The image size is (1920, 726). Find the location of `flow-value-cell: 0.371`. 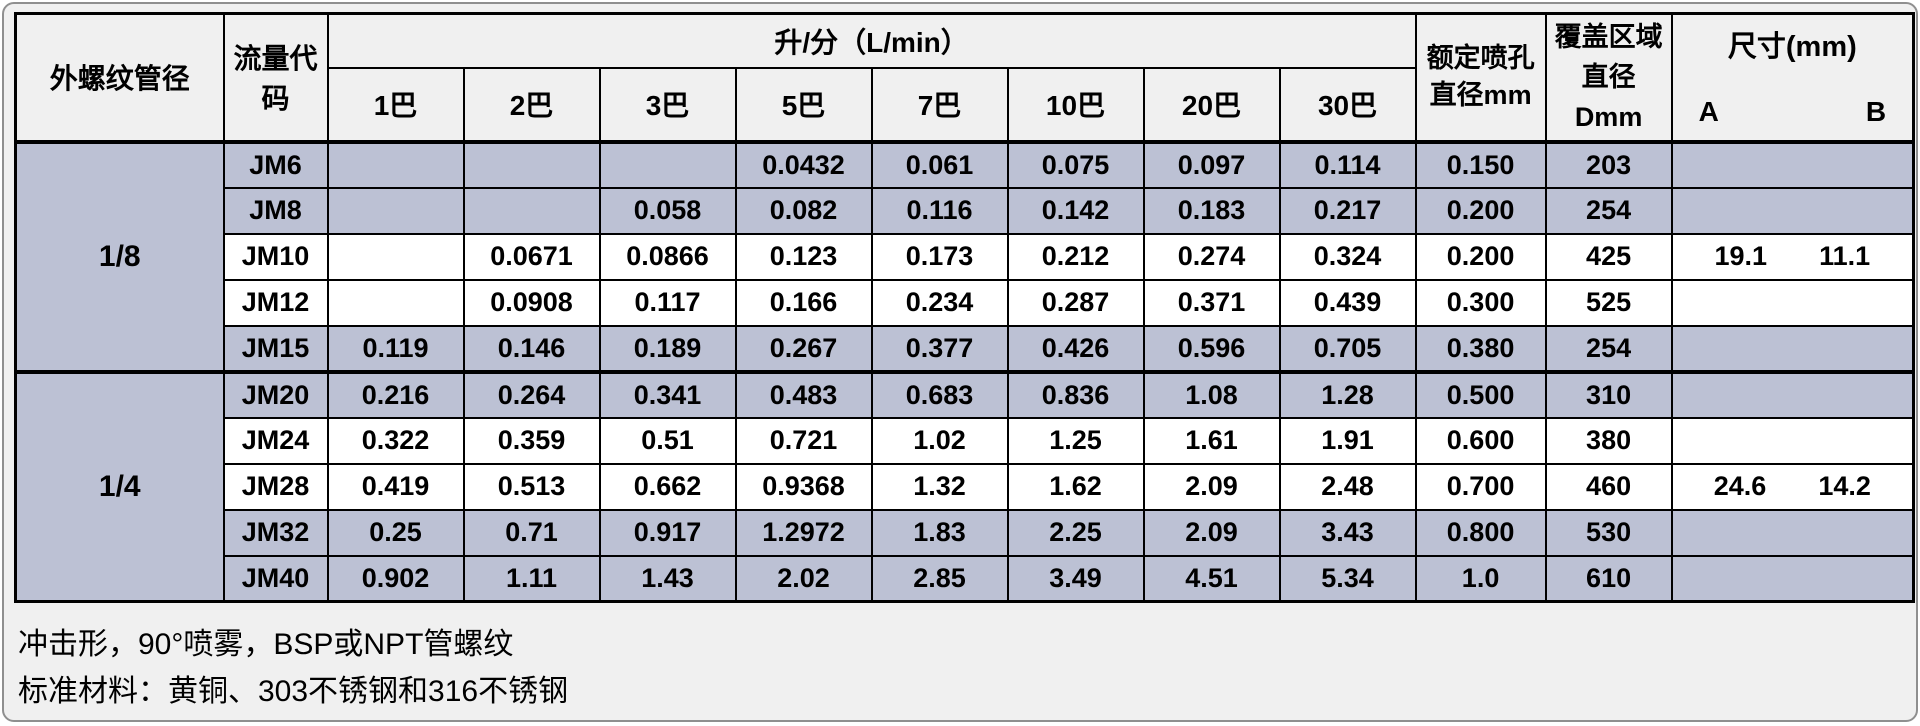

flow-value-cell: 0.371 is located at coordinates (1211, 302).